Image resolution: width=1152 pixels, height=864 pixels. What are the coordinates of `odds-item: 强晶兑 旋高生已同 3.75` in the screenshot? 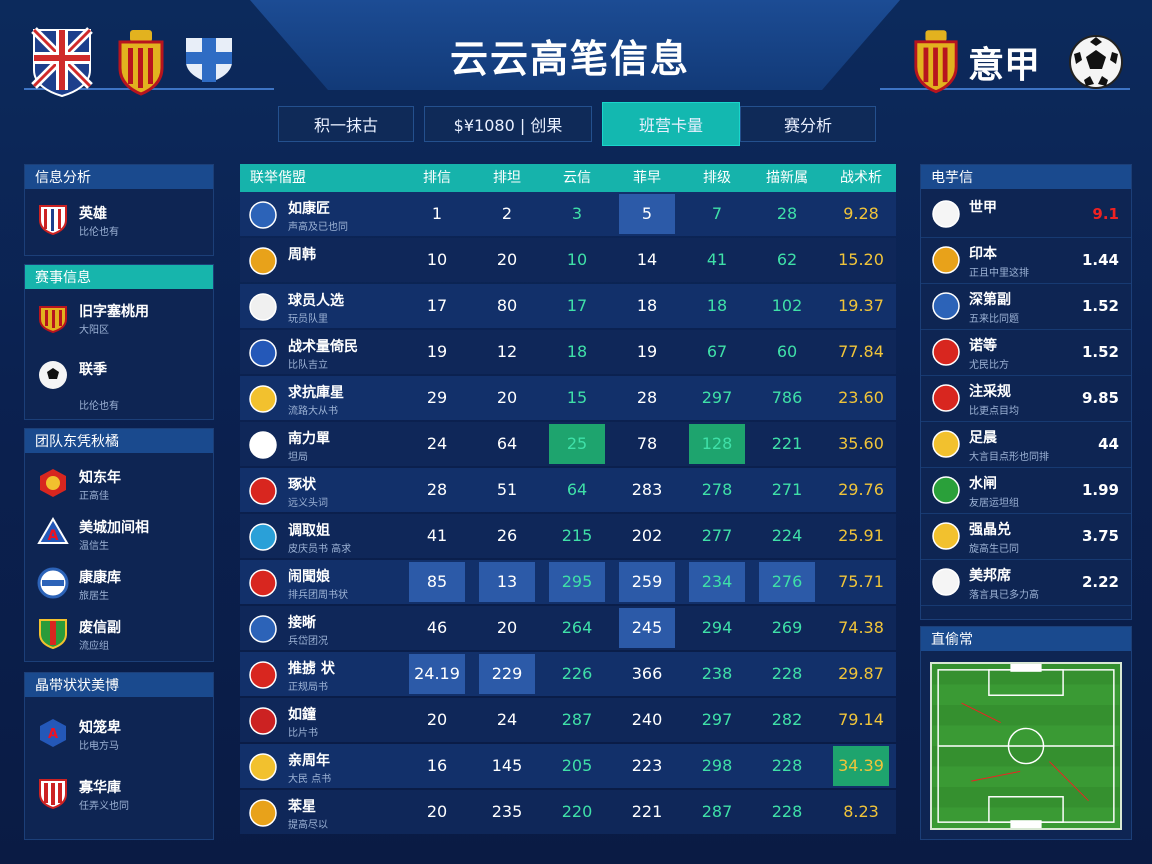 It's located at (1026, 536).